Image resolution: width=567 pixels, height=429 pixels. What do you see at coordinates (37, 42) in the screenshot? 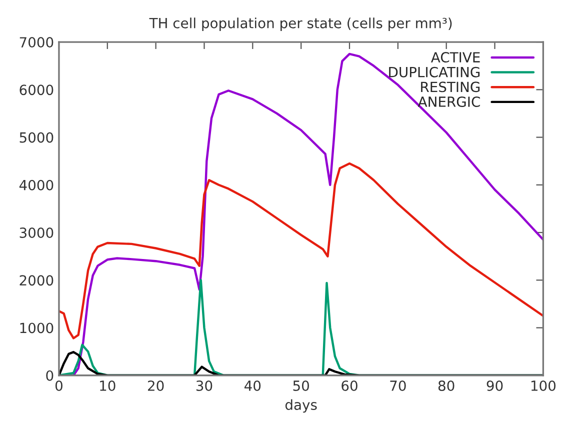
I see `y-tick-label: 7000` at bounding box center [37, 42].